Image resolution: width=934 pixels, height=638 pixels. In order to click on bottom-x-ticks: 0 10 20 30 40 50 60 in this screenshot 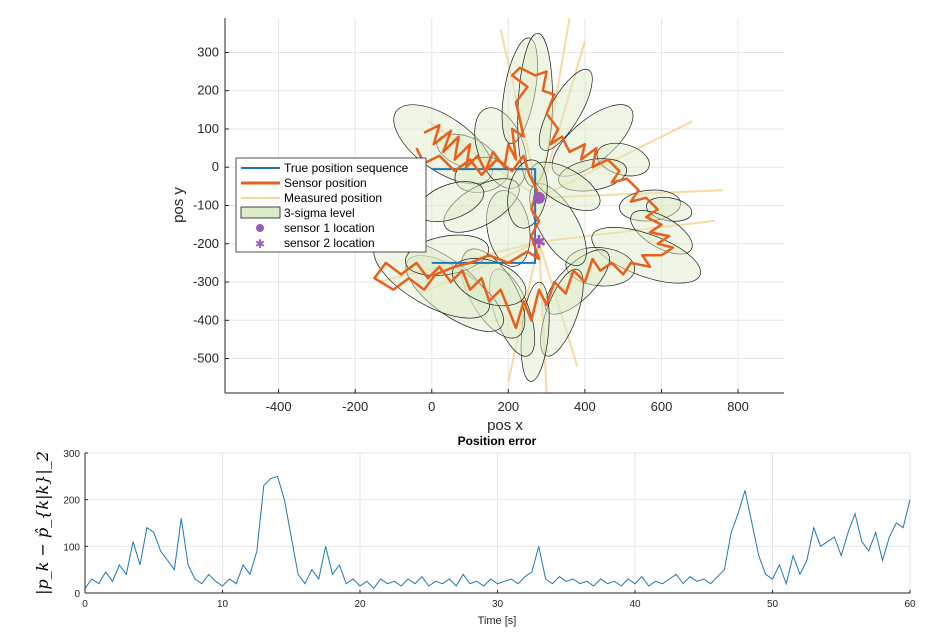, I will do `click(499, 600)`.